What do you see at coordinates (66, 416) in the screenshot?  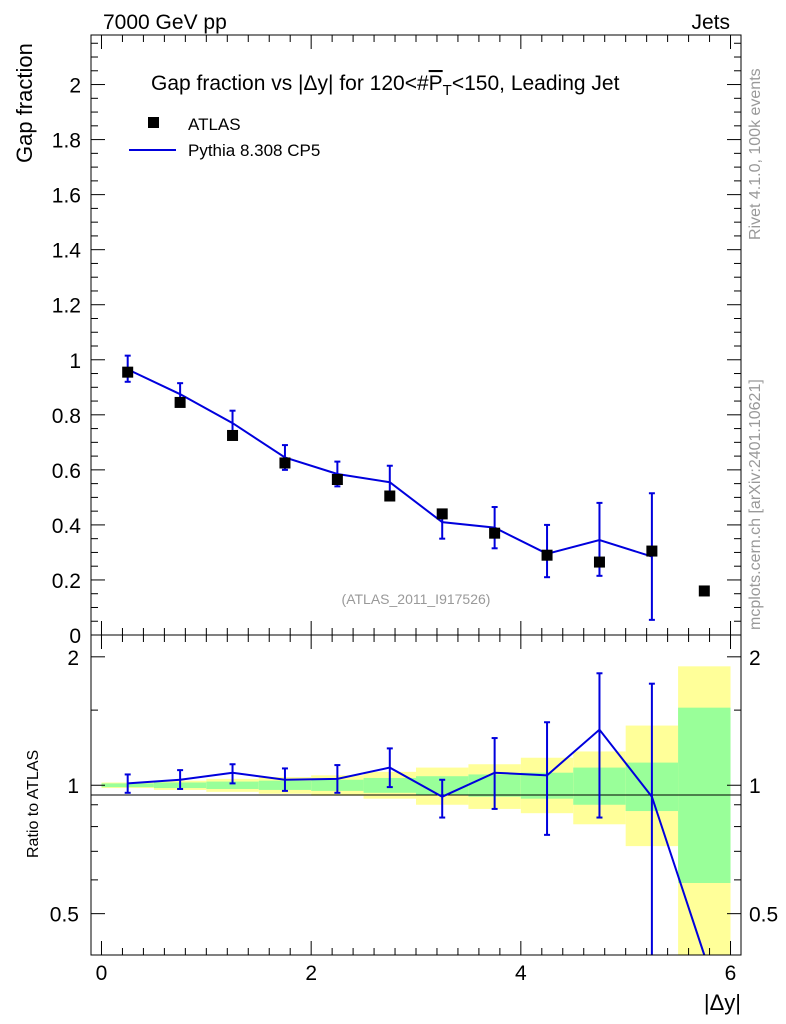 I see `main-y-tick-label: 0.8` at bounding box center [66, 416].